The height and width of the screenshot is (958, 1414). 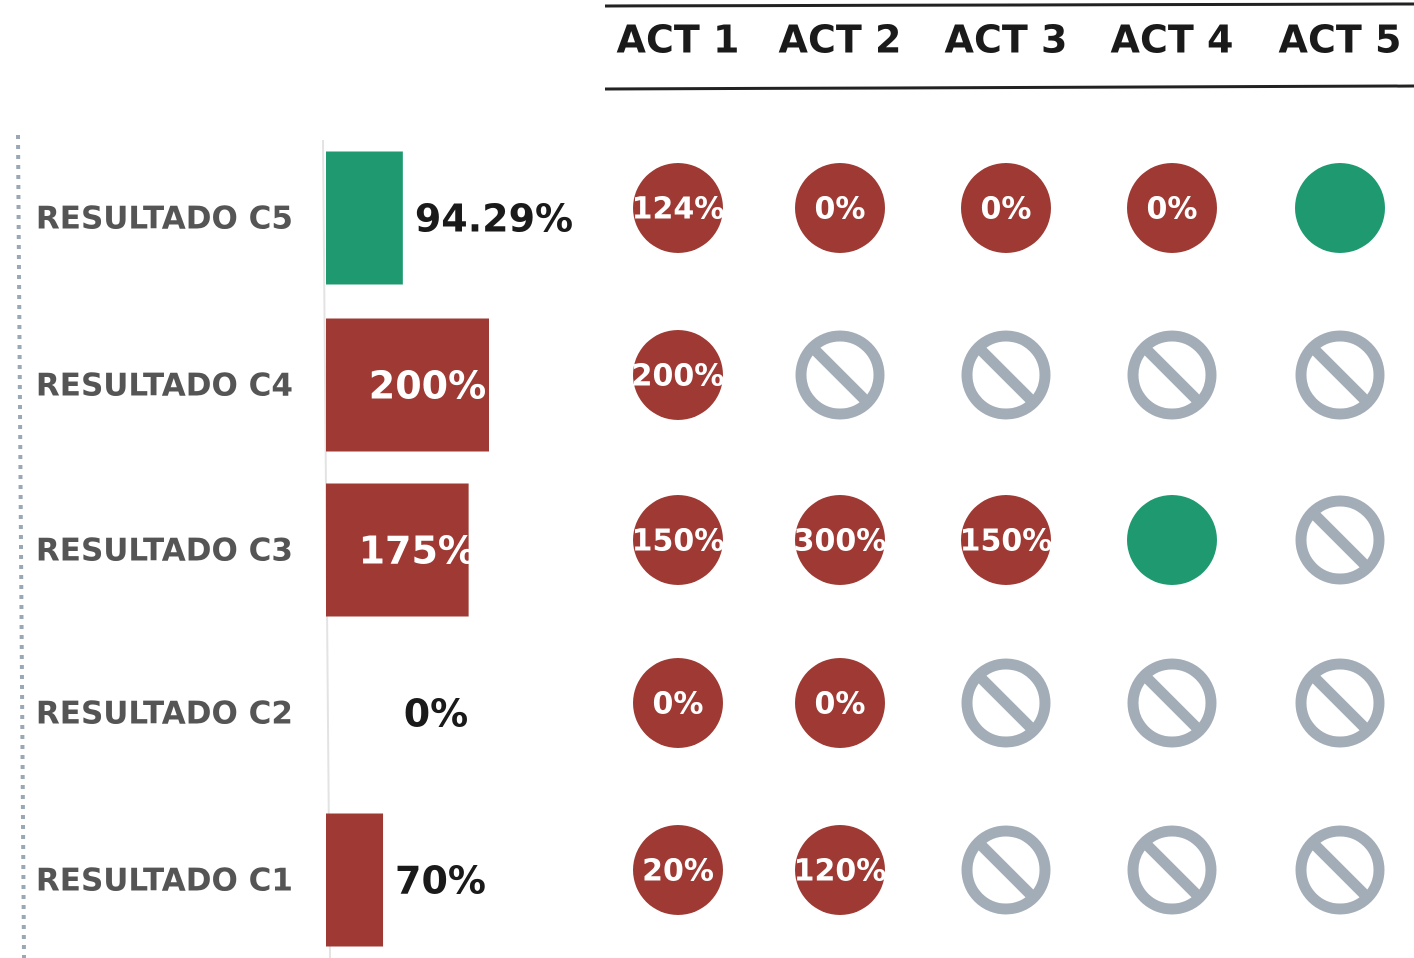 I want to click on category-label: RESULTADO C4, so click(x=164, y=386).